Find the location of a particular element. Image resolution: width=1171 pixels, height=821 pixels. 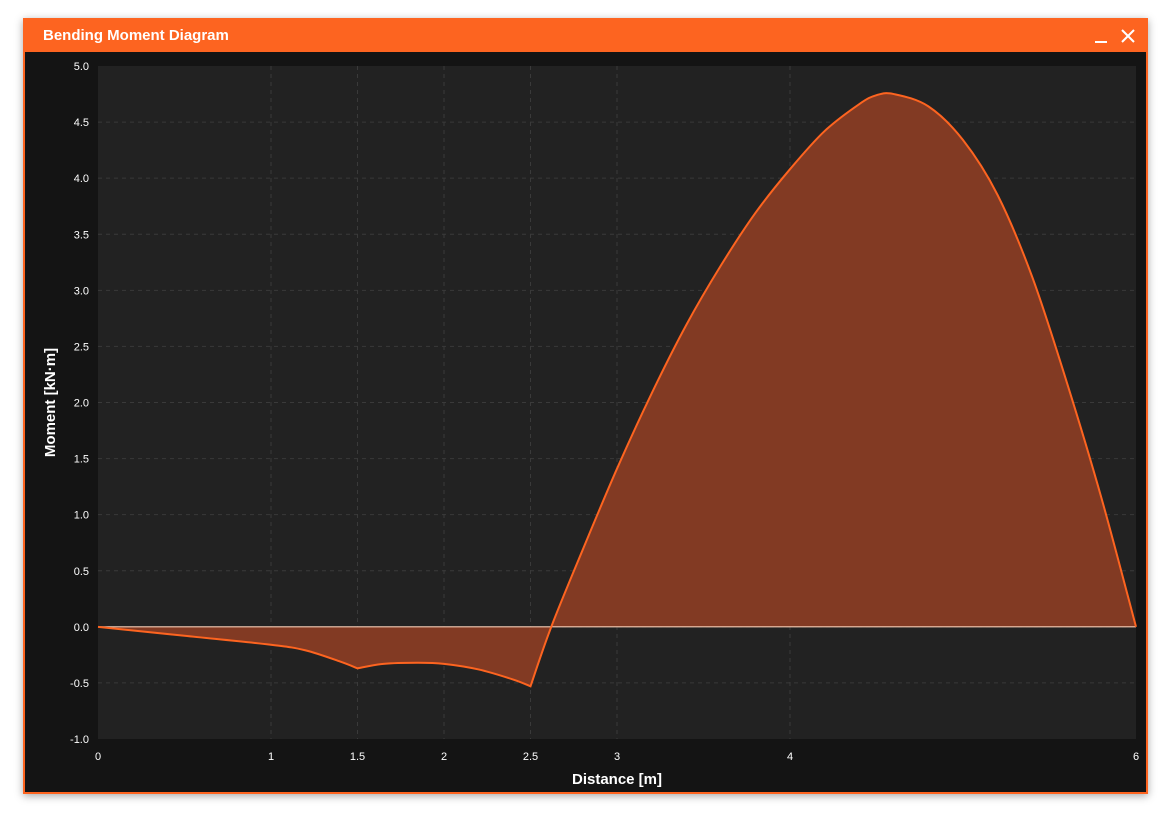

x-tick-label: 2.5 is located at coordinates (530, 757).